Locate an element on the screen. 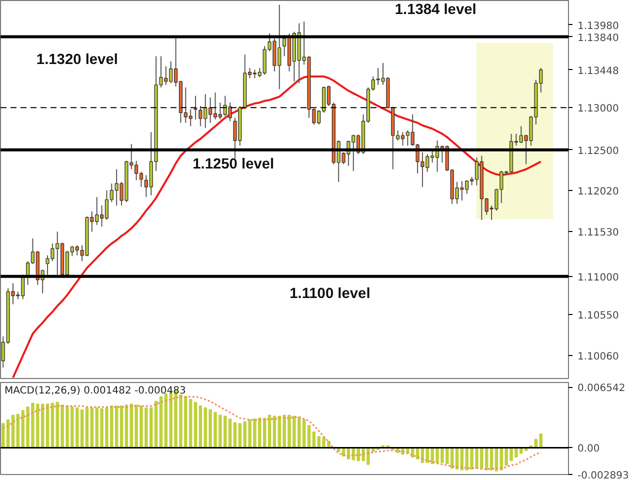  ref-line-label: 1.11000 is located at coordinates (598, 278).